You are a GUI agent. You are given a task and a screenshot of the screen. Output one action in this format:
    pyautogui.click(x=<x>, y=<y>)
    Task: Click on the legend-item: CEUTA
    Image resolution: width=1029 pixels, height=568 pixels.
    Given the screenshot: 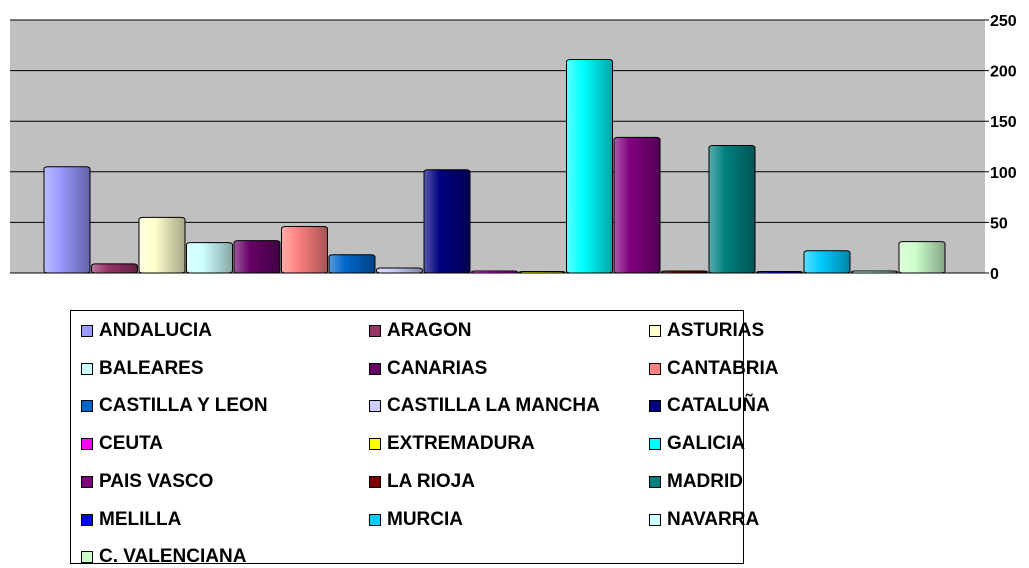 What is the action you would take?
    pyautogui.click(x=122, y=444)
    